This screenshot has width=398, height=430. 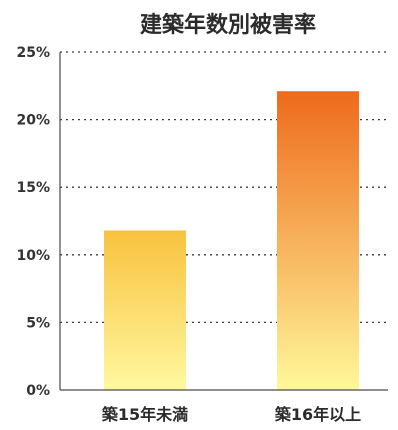 I want to click on y-tick-label: 10%, so click(x=33, y=256).